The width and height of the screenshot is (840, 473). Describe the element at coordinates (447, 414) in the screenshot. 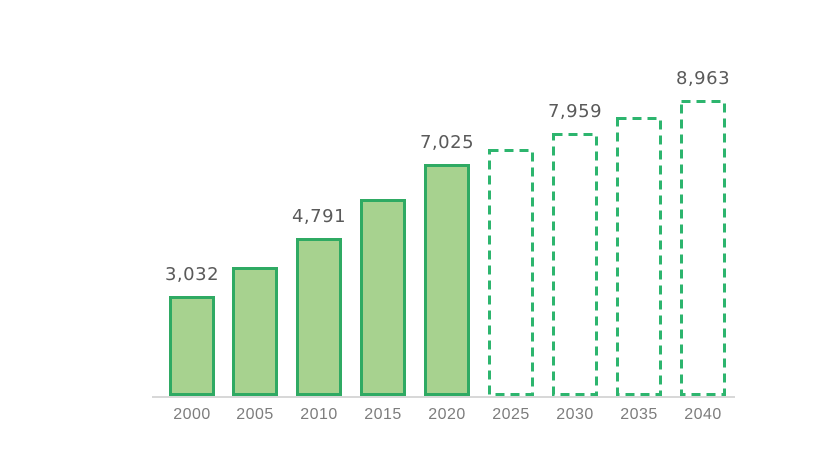

I see `x-tick-2020: 2020` at that location.